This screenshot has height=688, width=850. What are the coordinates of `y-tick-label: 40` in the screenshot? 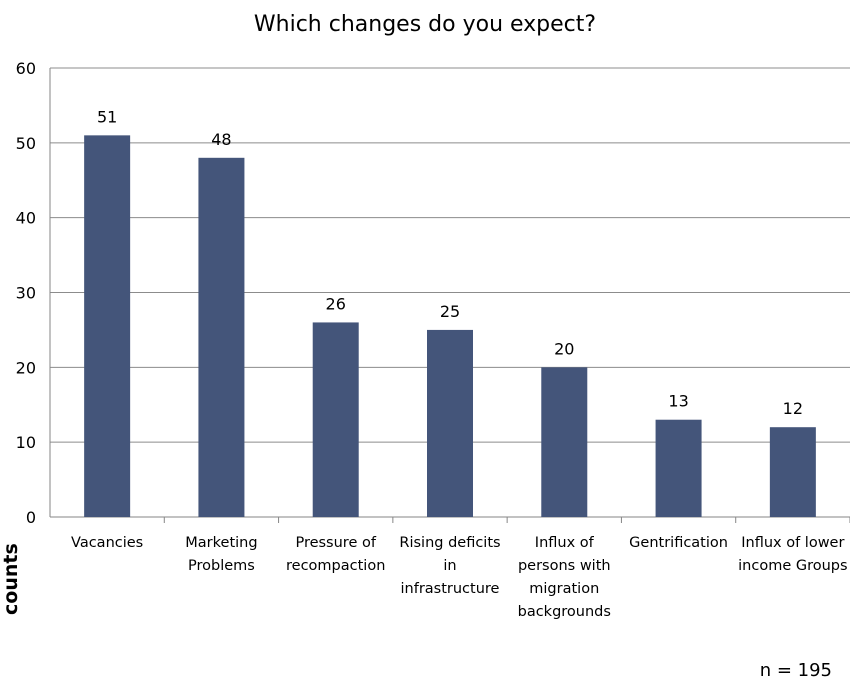 It's located at (26, 218).